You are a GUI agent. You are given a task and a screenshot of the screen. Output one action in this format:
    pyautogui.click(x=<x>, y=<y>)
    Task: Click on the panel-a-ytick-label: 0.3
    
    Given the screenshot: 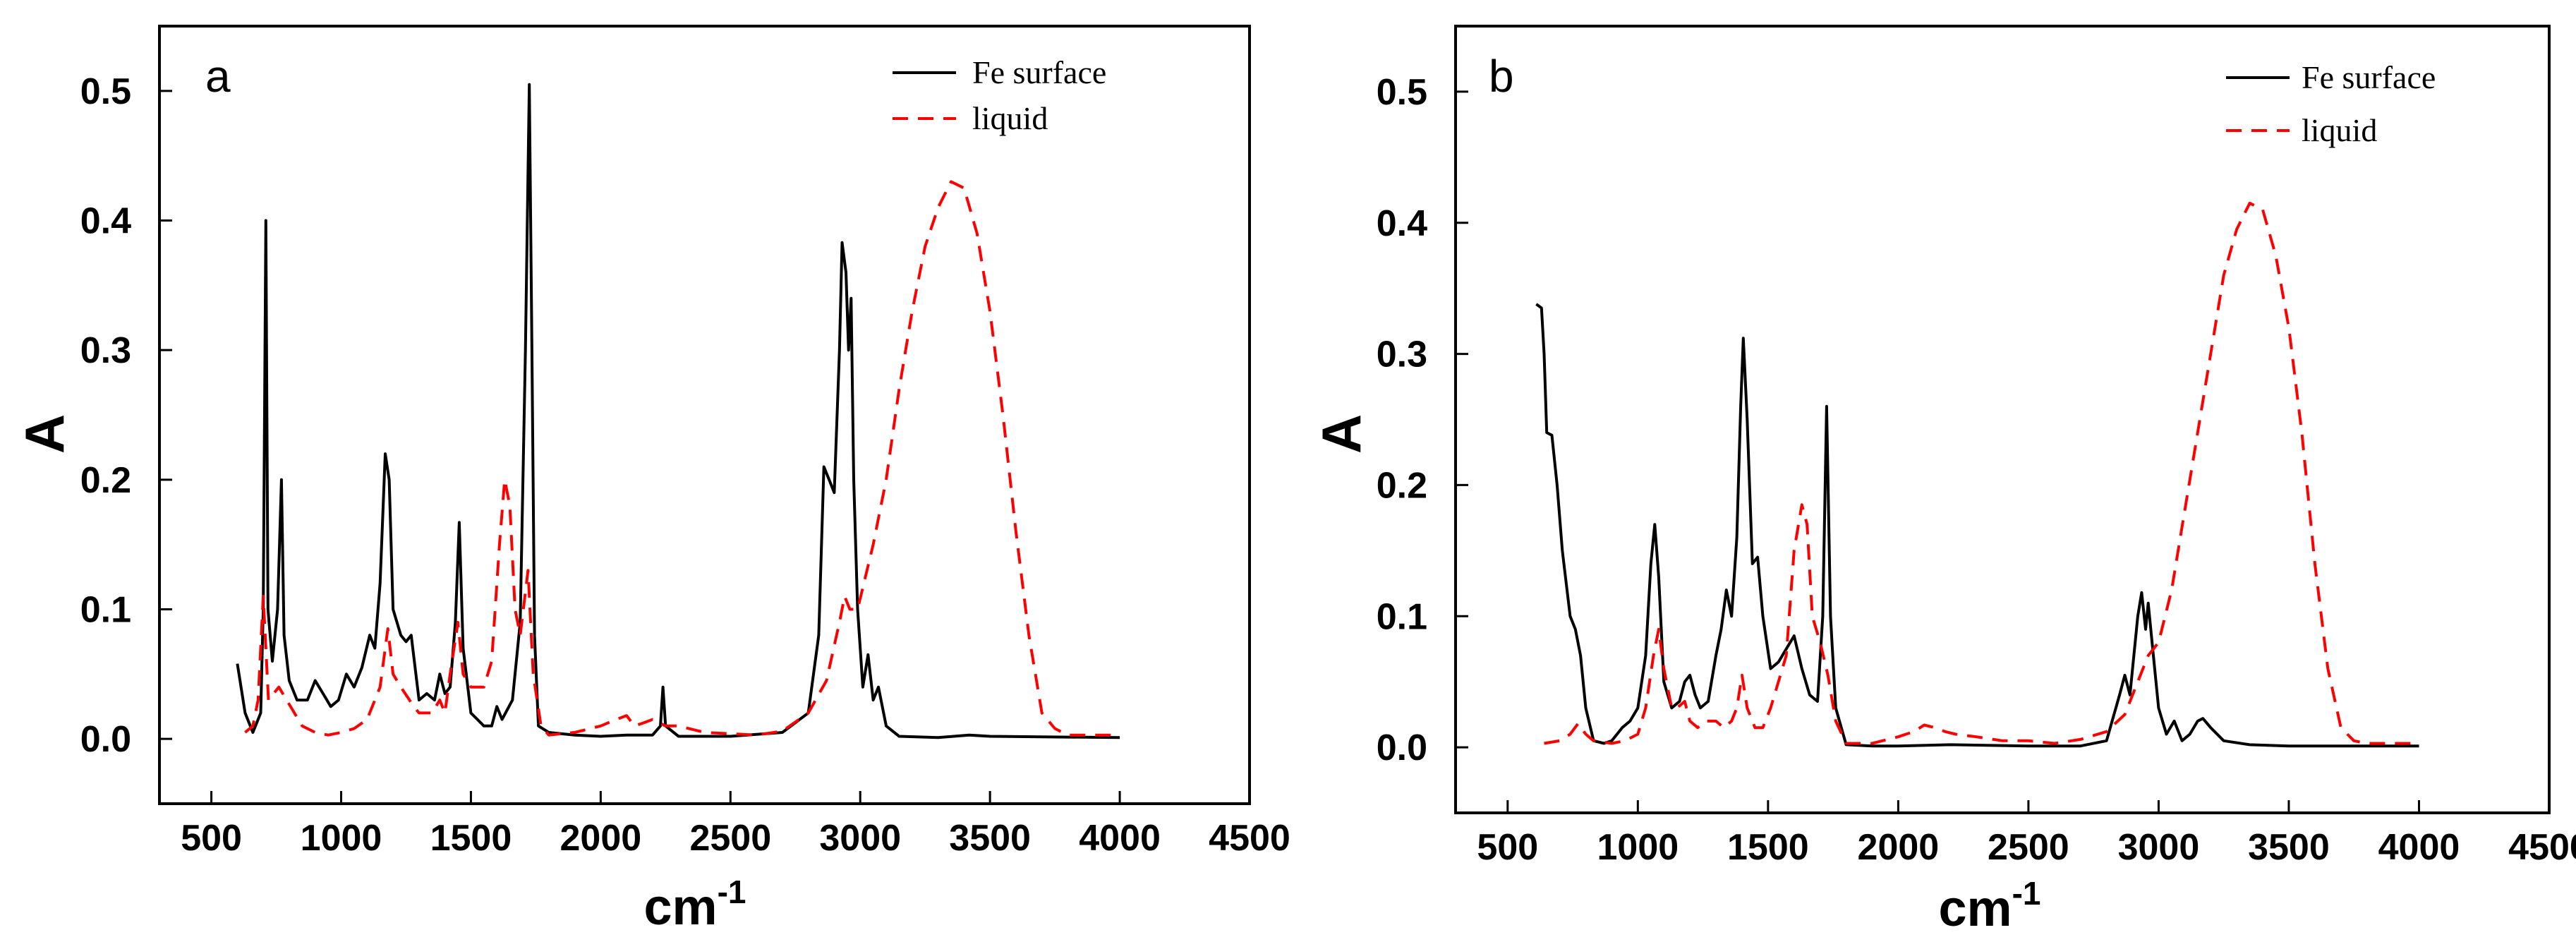 What is the action you would take?
    pyautogui.click(x=105, y=350)
    